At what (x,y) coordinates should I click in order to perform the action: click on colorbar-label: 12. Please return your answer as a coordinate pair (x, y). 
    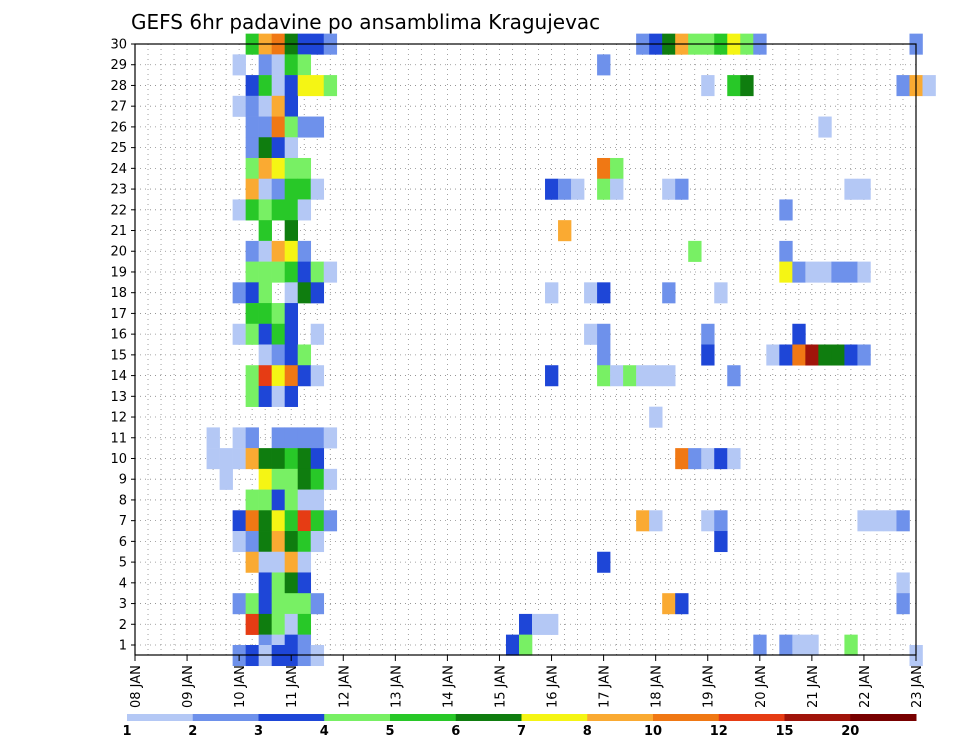
    Looking at the image, I should click on (719, 731).